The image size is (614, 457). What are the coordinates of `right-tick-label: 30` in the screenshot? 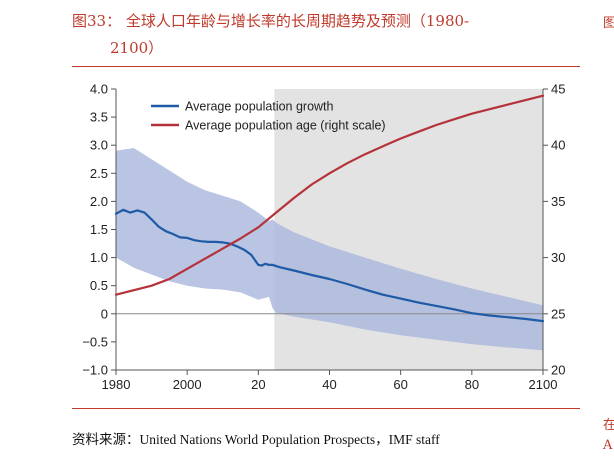 It's located at (558, 257).